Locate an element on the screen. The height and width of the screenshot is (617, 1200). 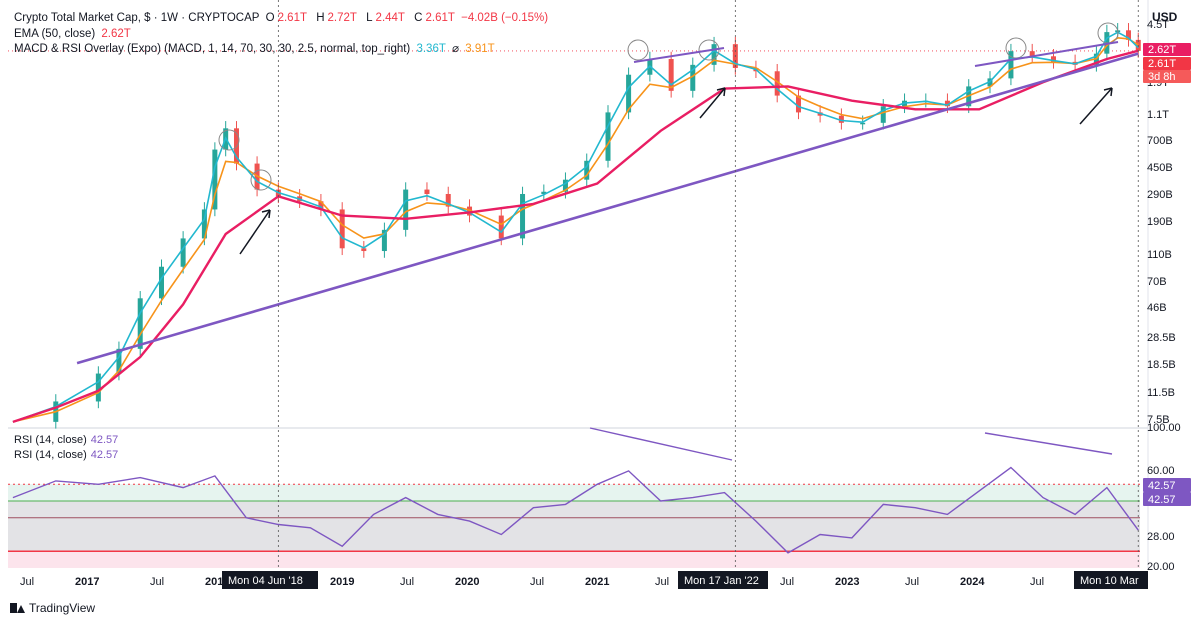
rsi-value-badge-1: 42.57 is located at coordinates (1162, 486).